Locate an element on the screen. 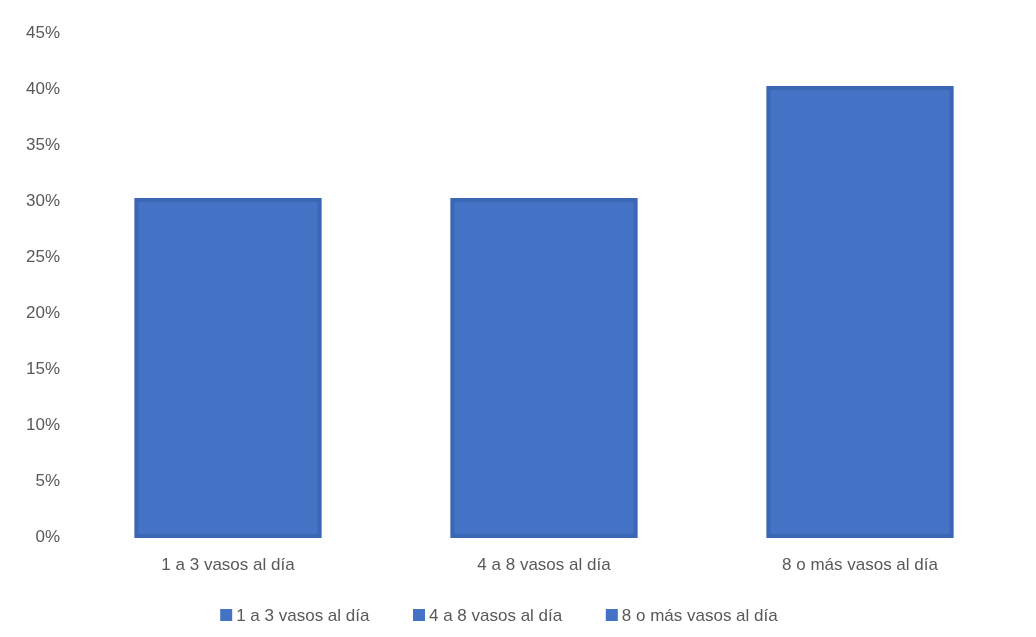 The width and height of the screenshot is (1036, 637). y-tick-label: 20% is located at coordinates (42, 312).